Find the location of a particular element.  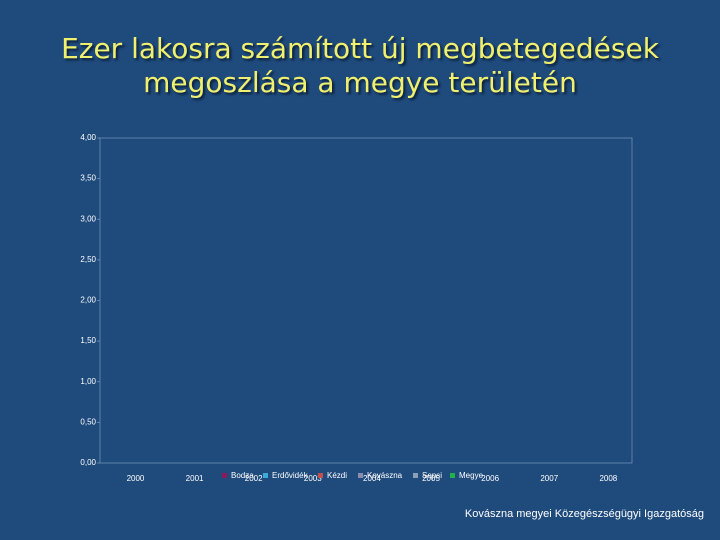

x-tick-label: 2005 is located at coordinates (431, 478).